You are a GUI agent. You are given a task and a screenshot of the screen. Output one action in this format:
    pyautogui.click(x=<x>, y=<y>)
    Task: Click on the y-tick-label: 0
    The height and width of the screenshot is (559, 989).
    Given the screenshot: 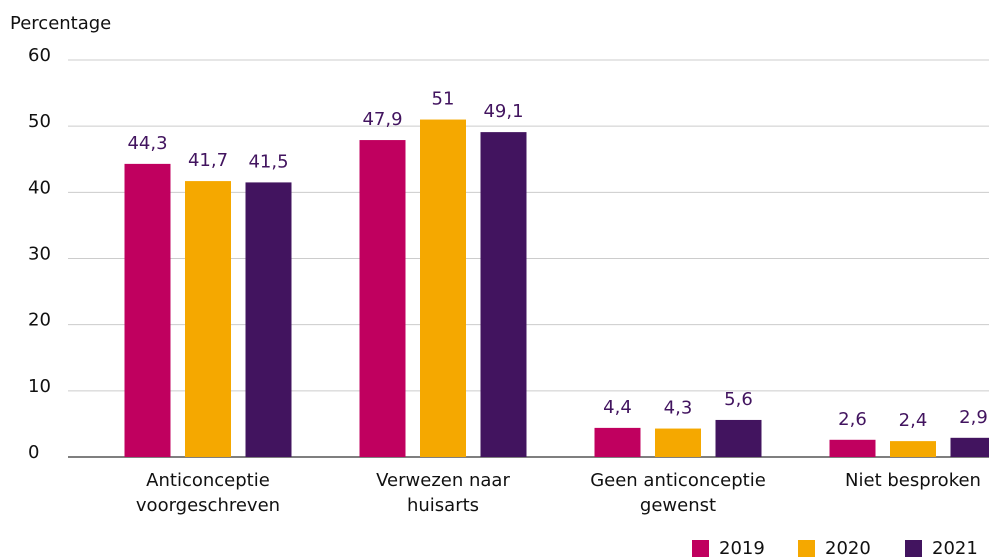 What is the action you would take?
    pyautogui.click(x=33, y=452)
    